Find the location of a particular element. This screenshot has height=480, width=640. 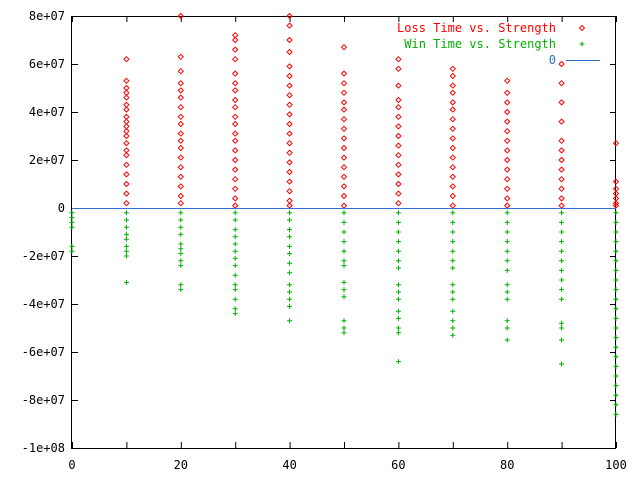

x-tick-labels: 0 20 40 60 80 100 is located at coordinates (347, 465).